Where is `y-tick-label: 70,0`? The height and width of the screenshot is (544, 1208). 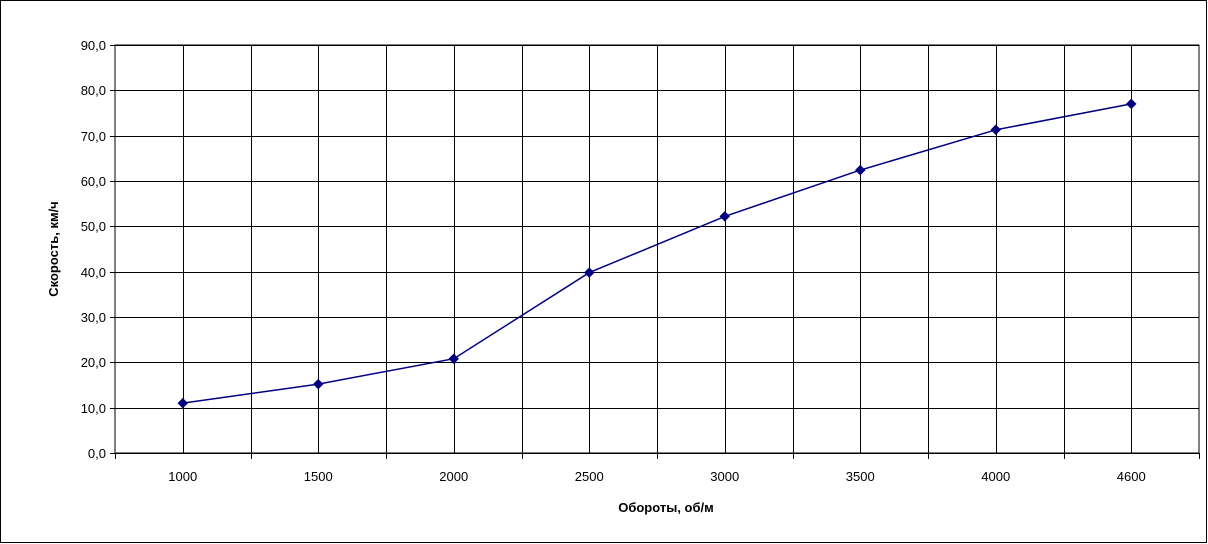 y-tick-label: 70,0 is located at coordinates (93, 136).